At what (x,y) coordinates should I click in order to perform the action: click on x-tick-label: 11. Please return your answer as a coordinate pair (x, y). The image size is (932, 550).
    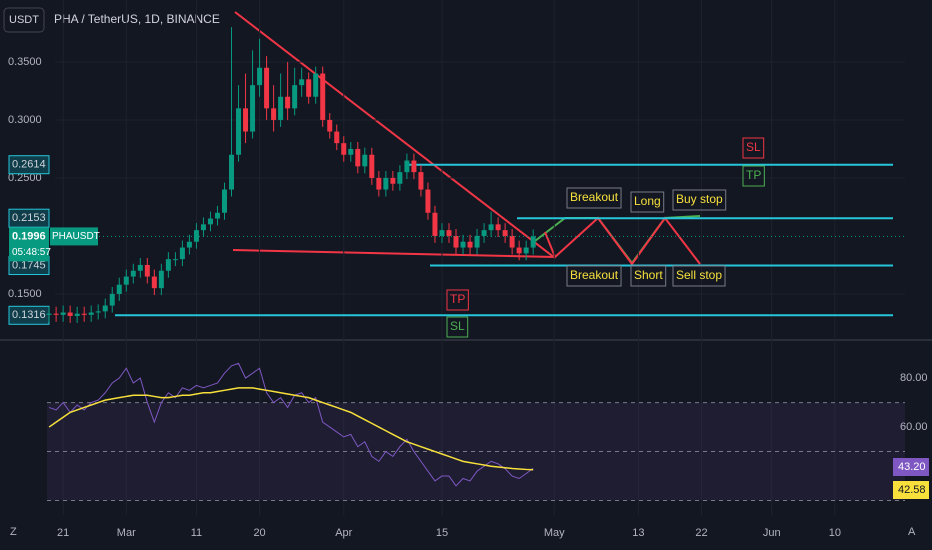
    Looking at the image, I should click on (196, 533).